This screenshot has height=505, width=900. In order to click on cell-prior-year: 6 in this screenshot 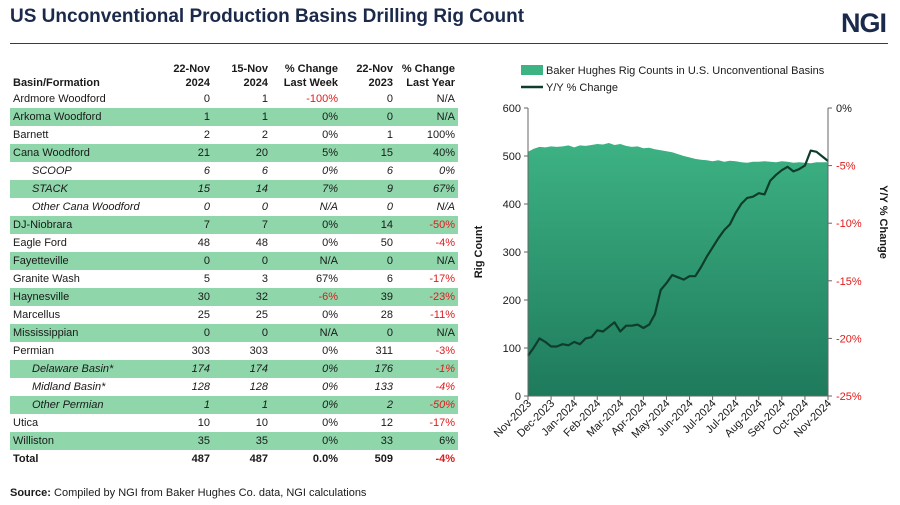, I will do `click(389, 171)`.